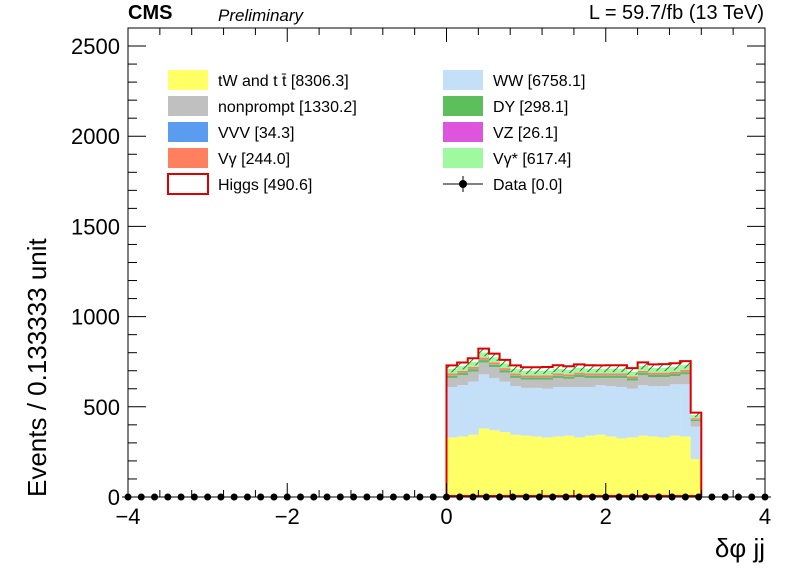 The width and height of the screenshot is (796, 572). Describe the element at coordinates (606, 516) in the screenshot. I see `x-tick-label: 2` at that location.